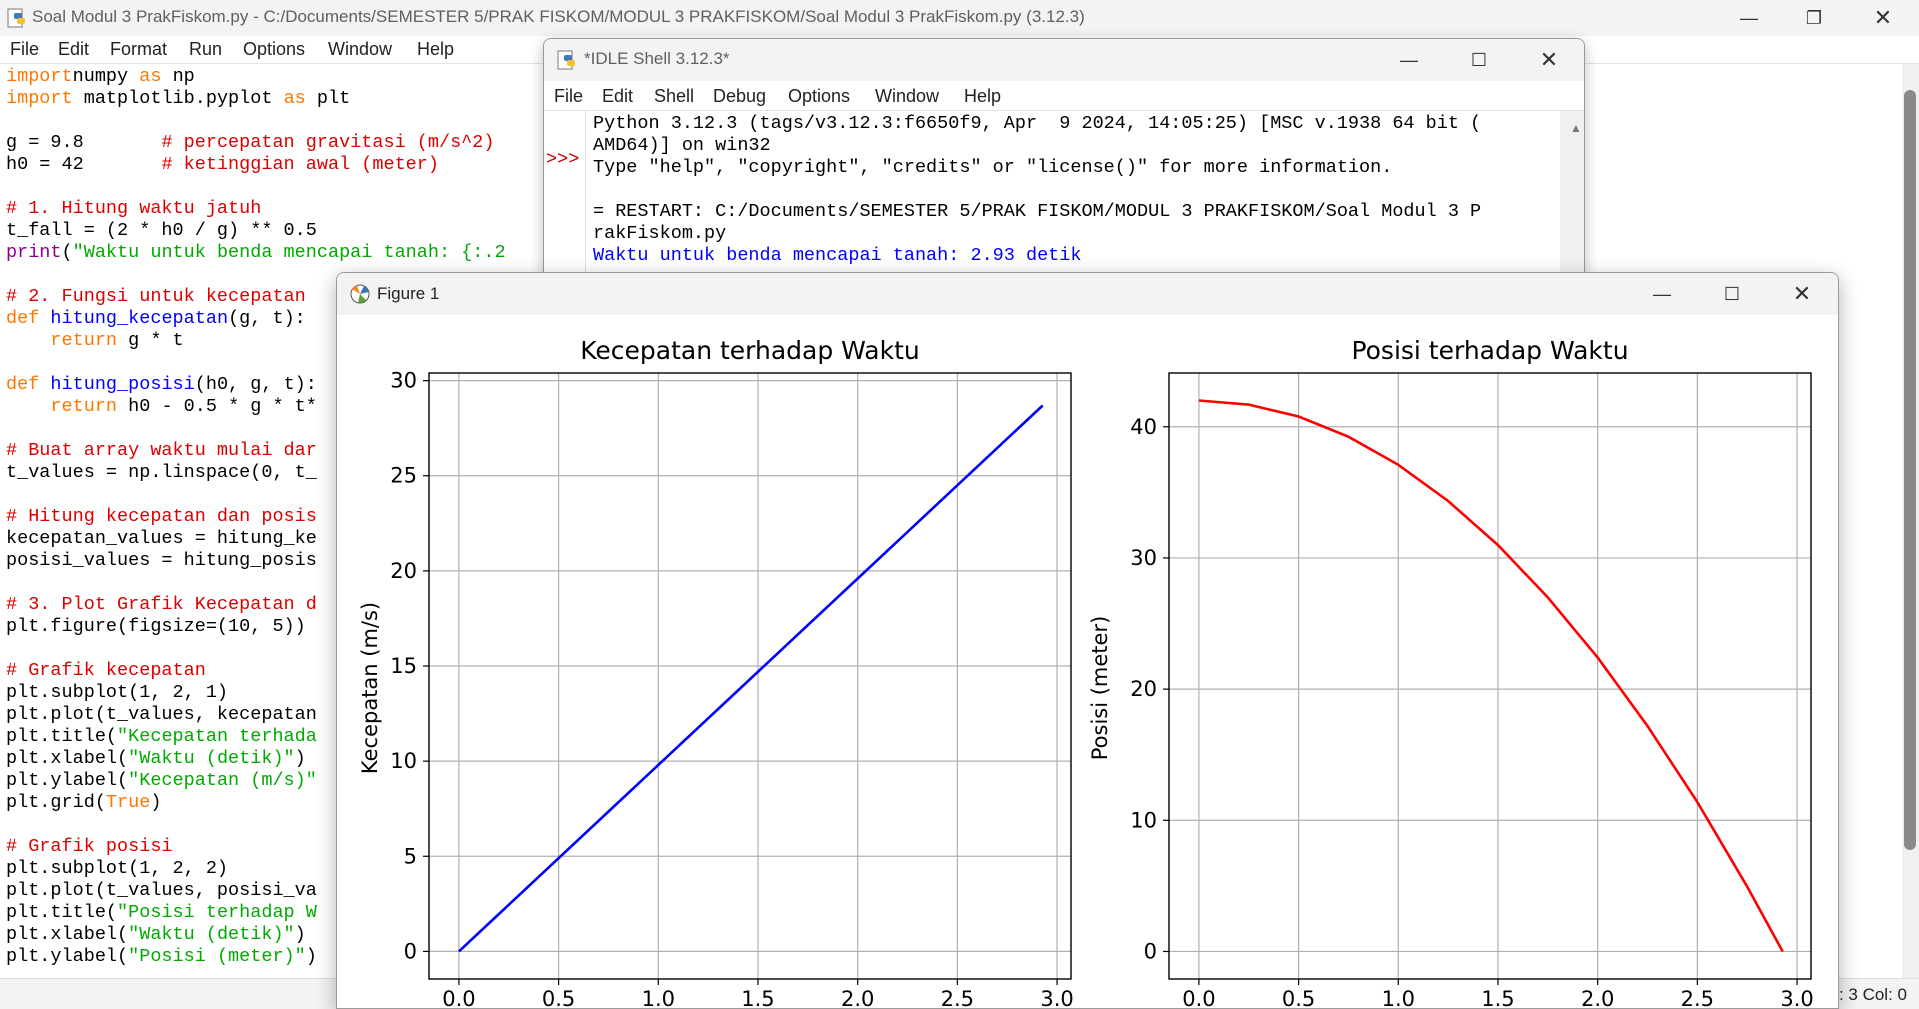 Image resolution: width=1919 pixels, height=1009 pixels. I want to click on code-token: # Hitung kecepatan dan posis, so click(161, 516).